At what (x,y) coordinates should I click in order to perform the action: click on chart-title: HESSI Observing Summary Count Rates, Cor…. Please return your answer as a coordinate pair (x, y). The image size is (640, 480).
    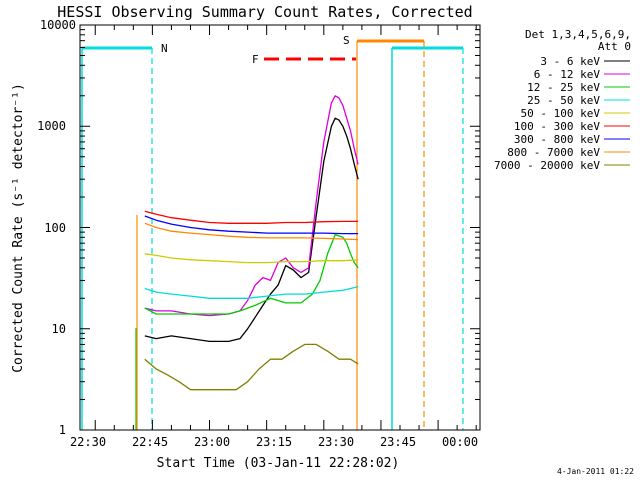
    Looking at the image, I should click on (264, 12).